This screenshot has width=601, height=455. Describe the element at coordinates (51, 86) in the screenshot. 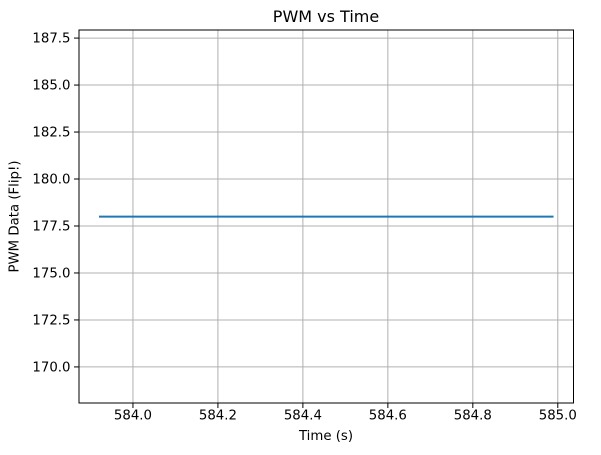

I see `y-tick-label: 185.0` at that location.